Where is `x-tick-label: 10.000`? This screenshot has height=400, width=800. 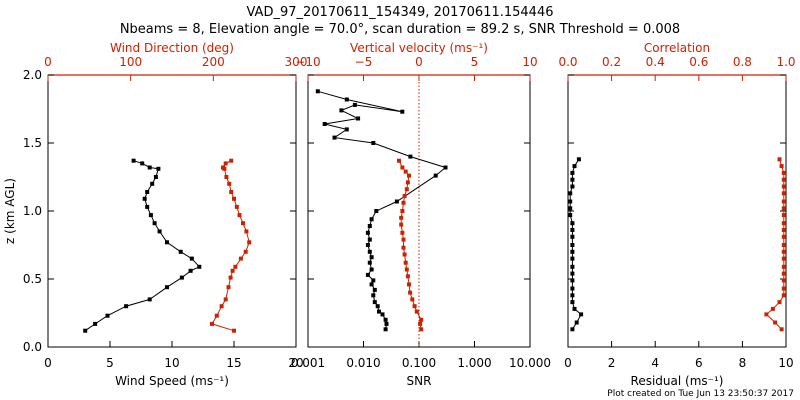
x-tick-label: 10.000 is located at coordinates (530, 363).